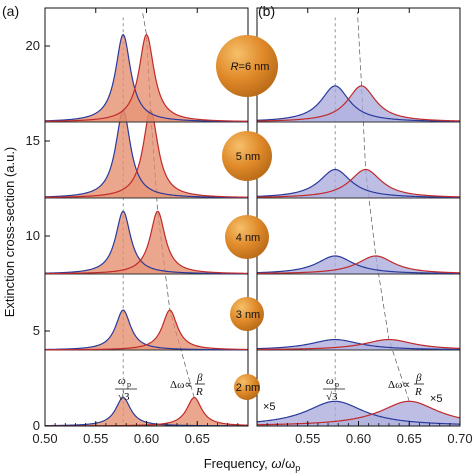  What do you see at coordinates (33, 140) in the screenshot?
I see `y-tick-label: 15` at bounding box center [33, 140].